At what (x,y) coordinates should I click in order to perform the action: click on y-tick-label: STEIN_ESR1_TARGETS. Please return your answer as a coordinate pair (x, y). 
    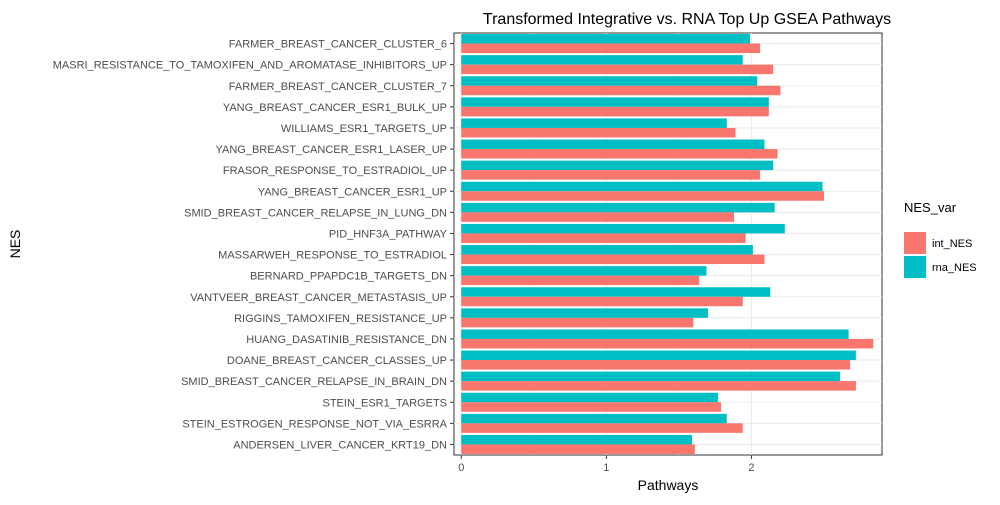
    Looking at the image, I should click on (385, 403).